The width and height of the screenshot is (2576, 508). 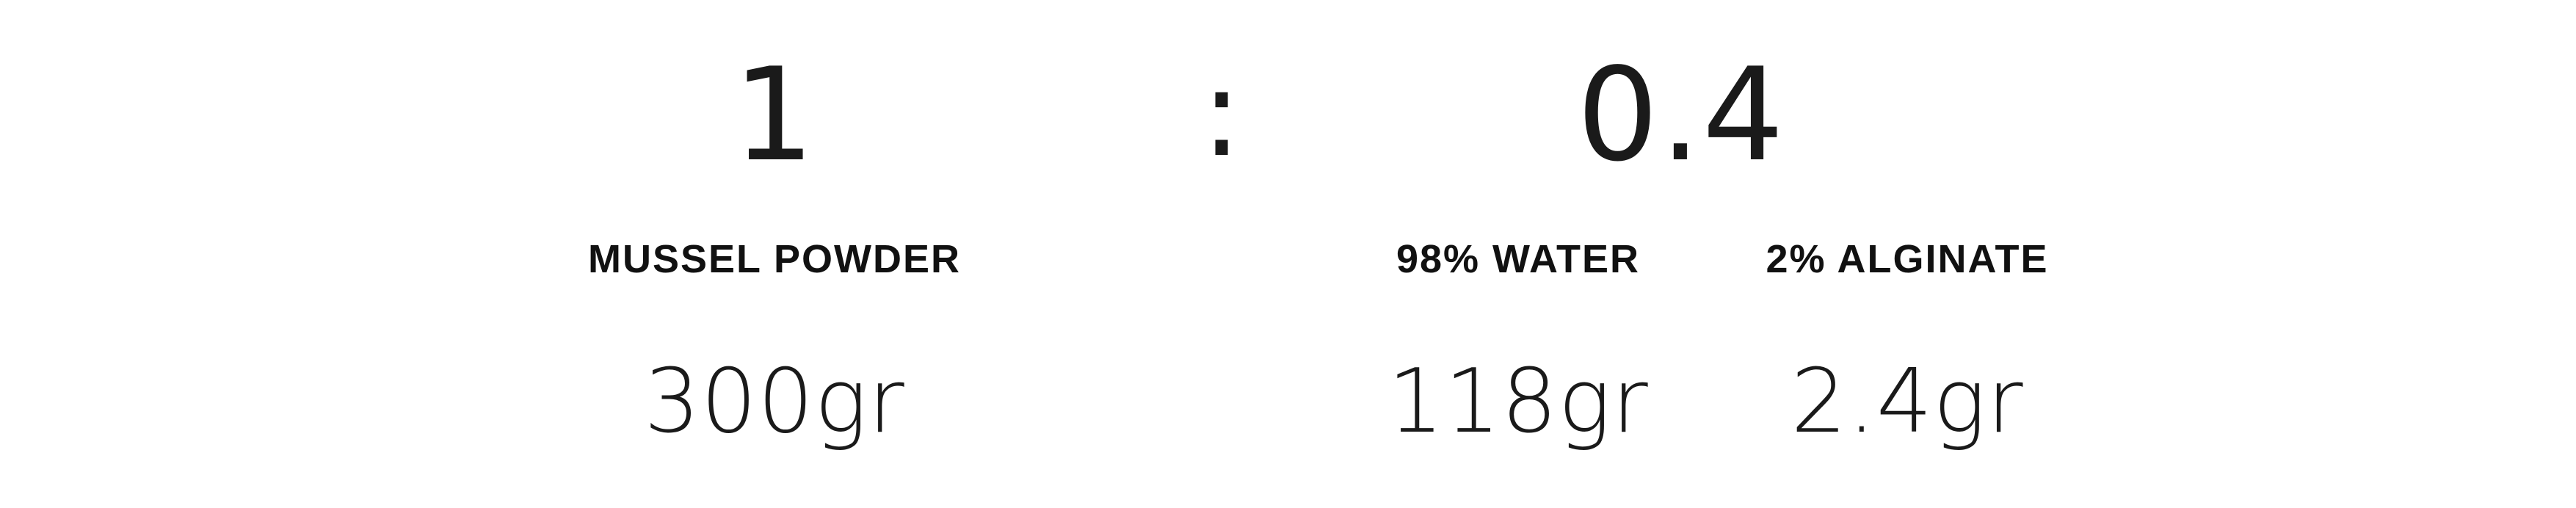 I want to click on ratio-left-value: 1, so click(x=774, y=116).